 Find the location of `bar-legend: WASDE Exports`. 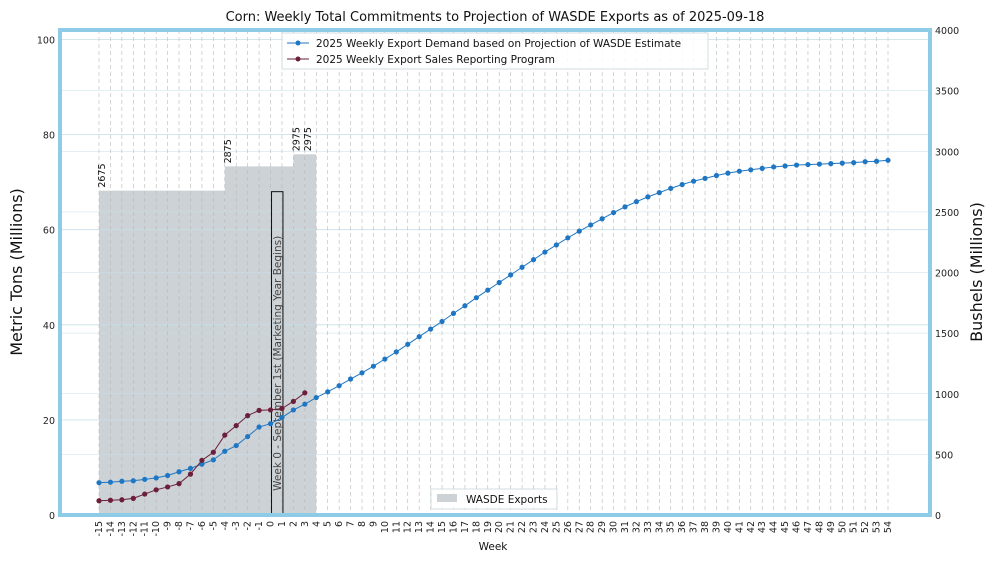

bar-legend: WASDE Exports is located at coordinates (494, 499).